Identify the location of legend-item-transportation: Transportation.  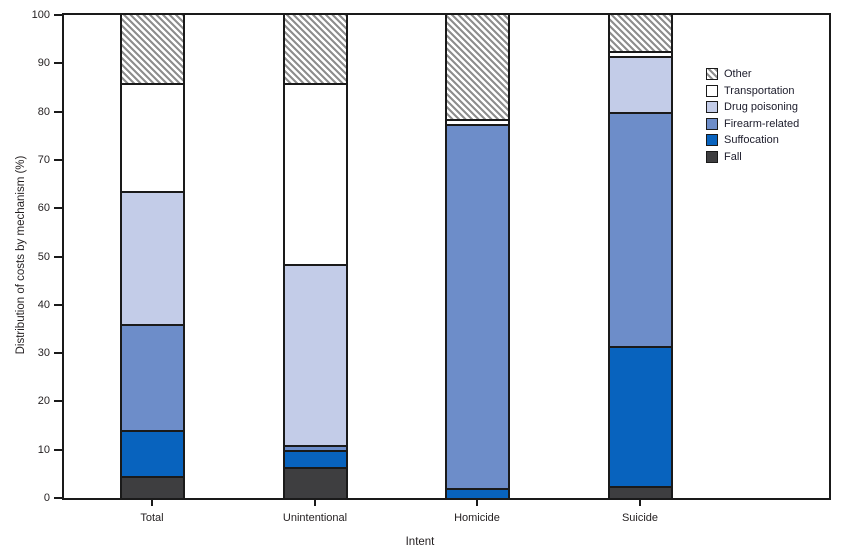
(752, 91).